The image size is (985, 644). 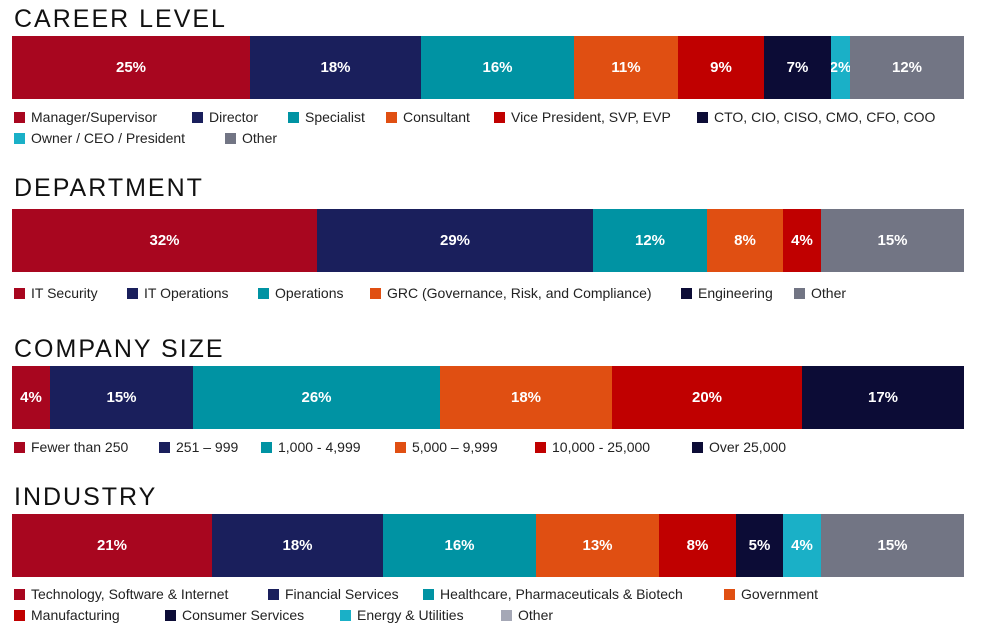 I want to click on bar-segment-operations: 12%, so click(x=650, y=240).